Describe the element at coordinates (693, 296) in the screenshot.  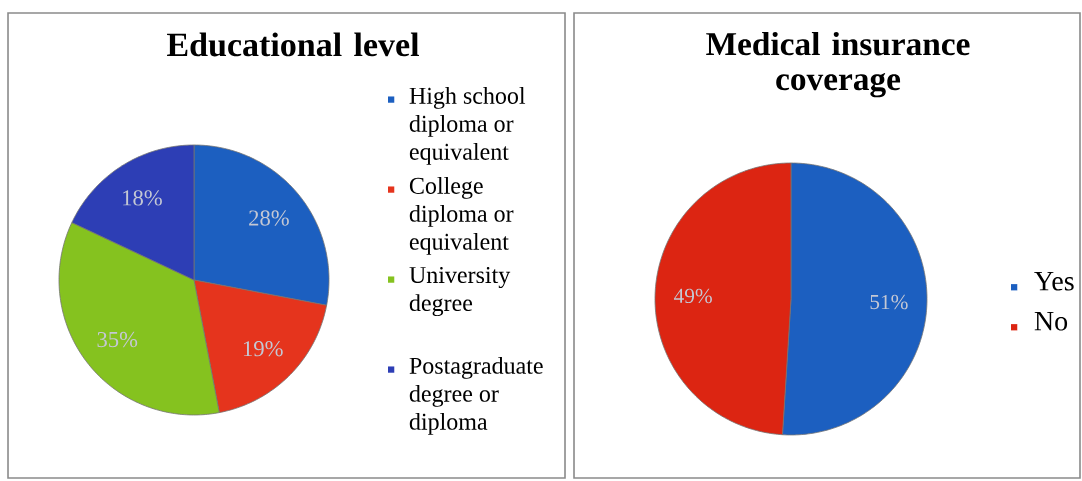
I see `data-label: 49%` at that location.